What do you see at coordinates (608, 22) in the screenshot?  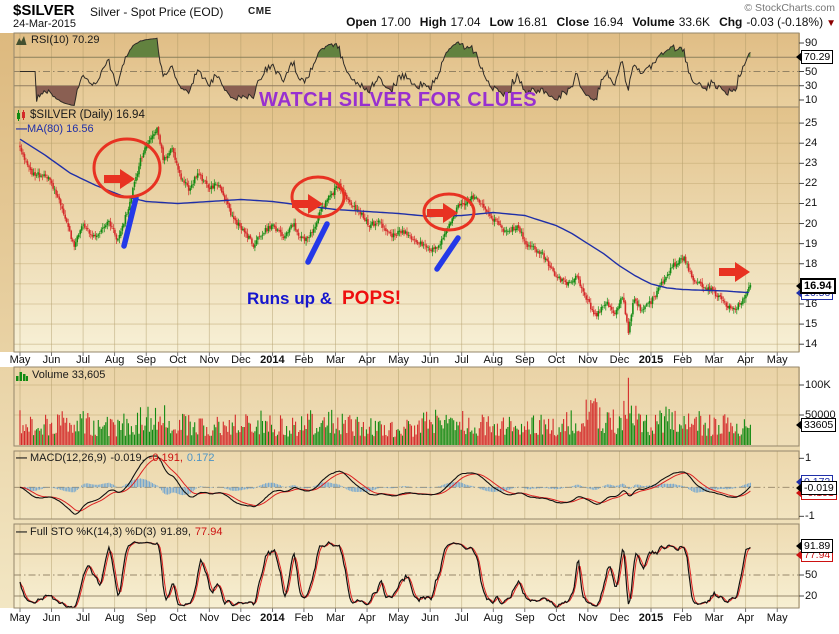 I see `quote-value: 16.94` at bounding box center [608, 22].